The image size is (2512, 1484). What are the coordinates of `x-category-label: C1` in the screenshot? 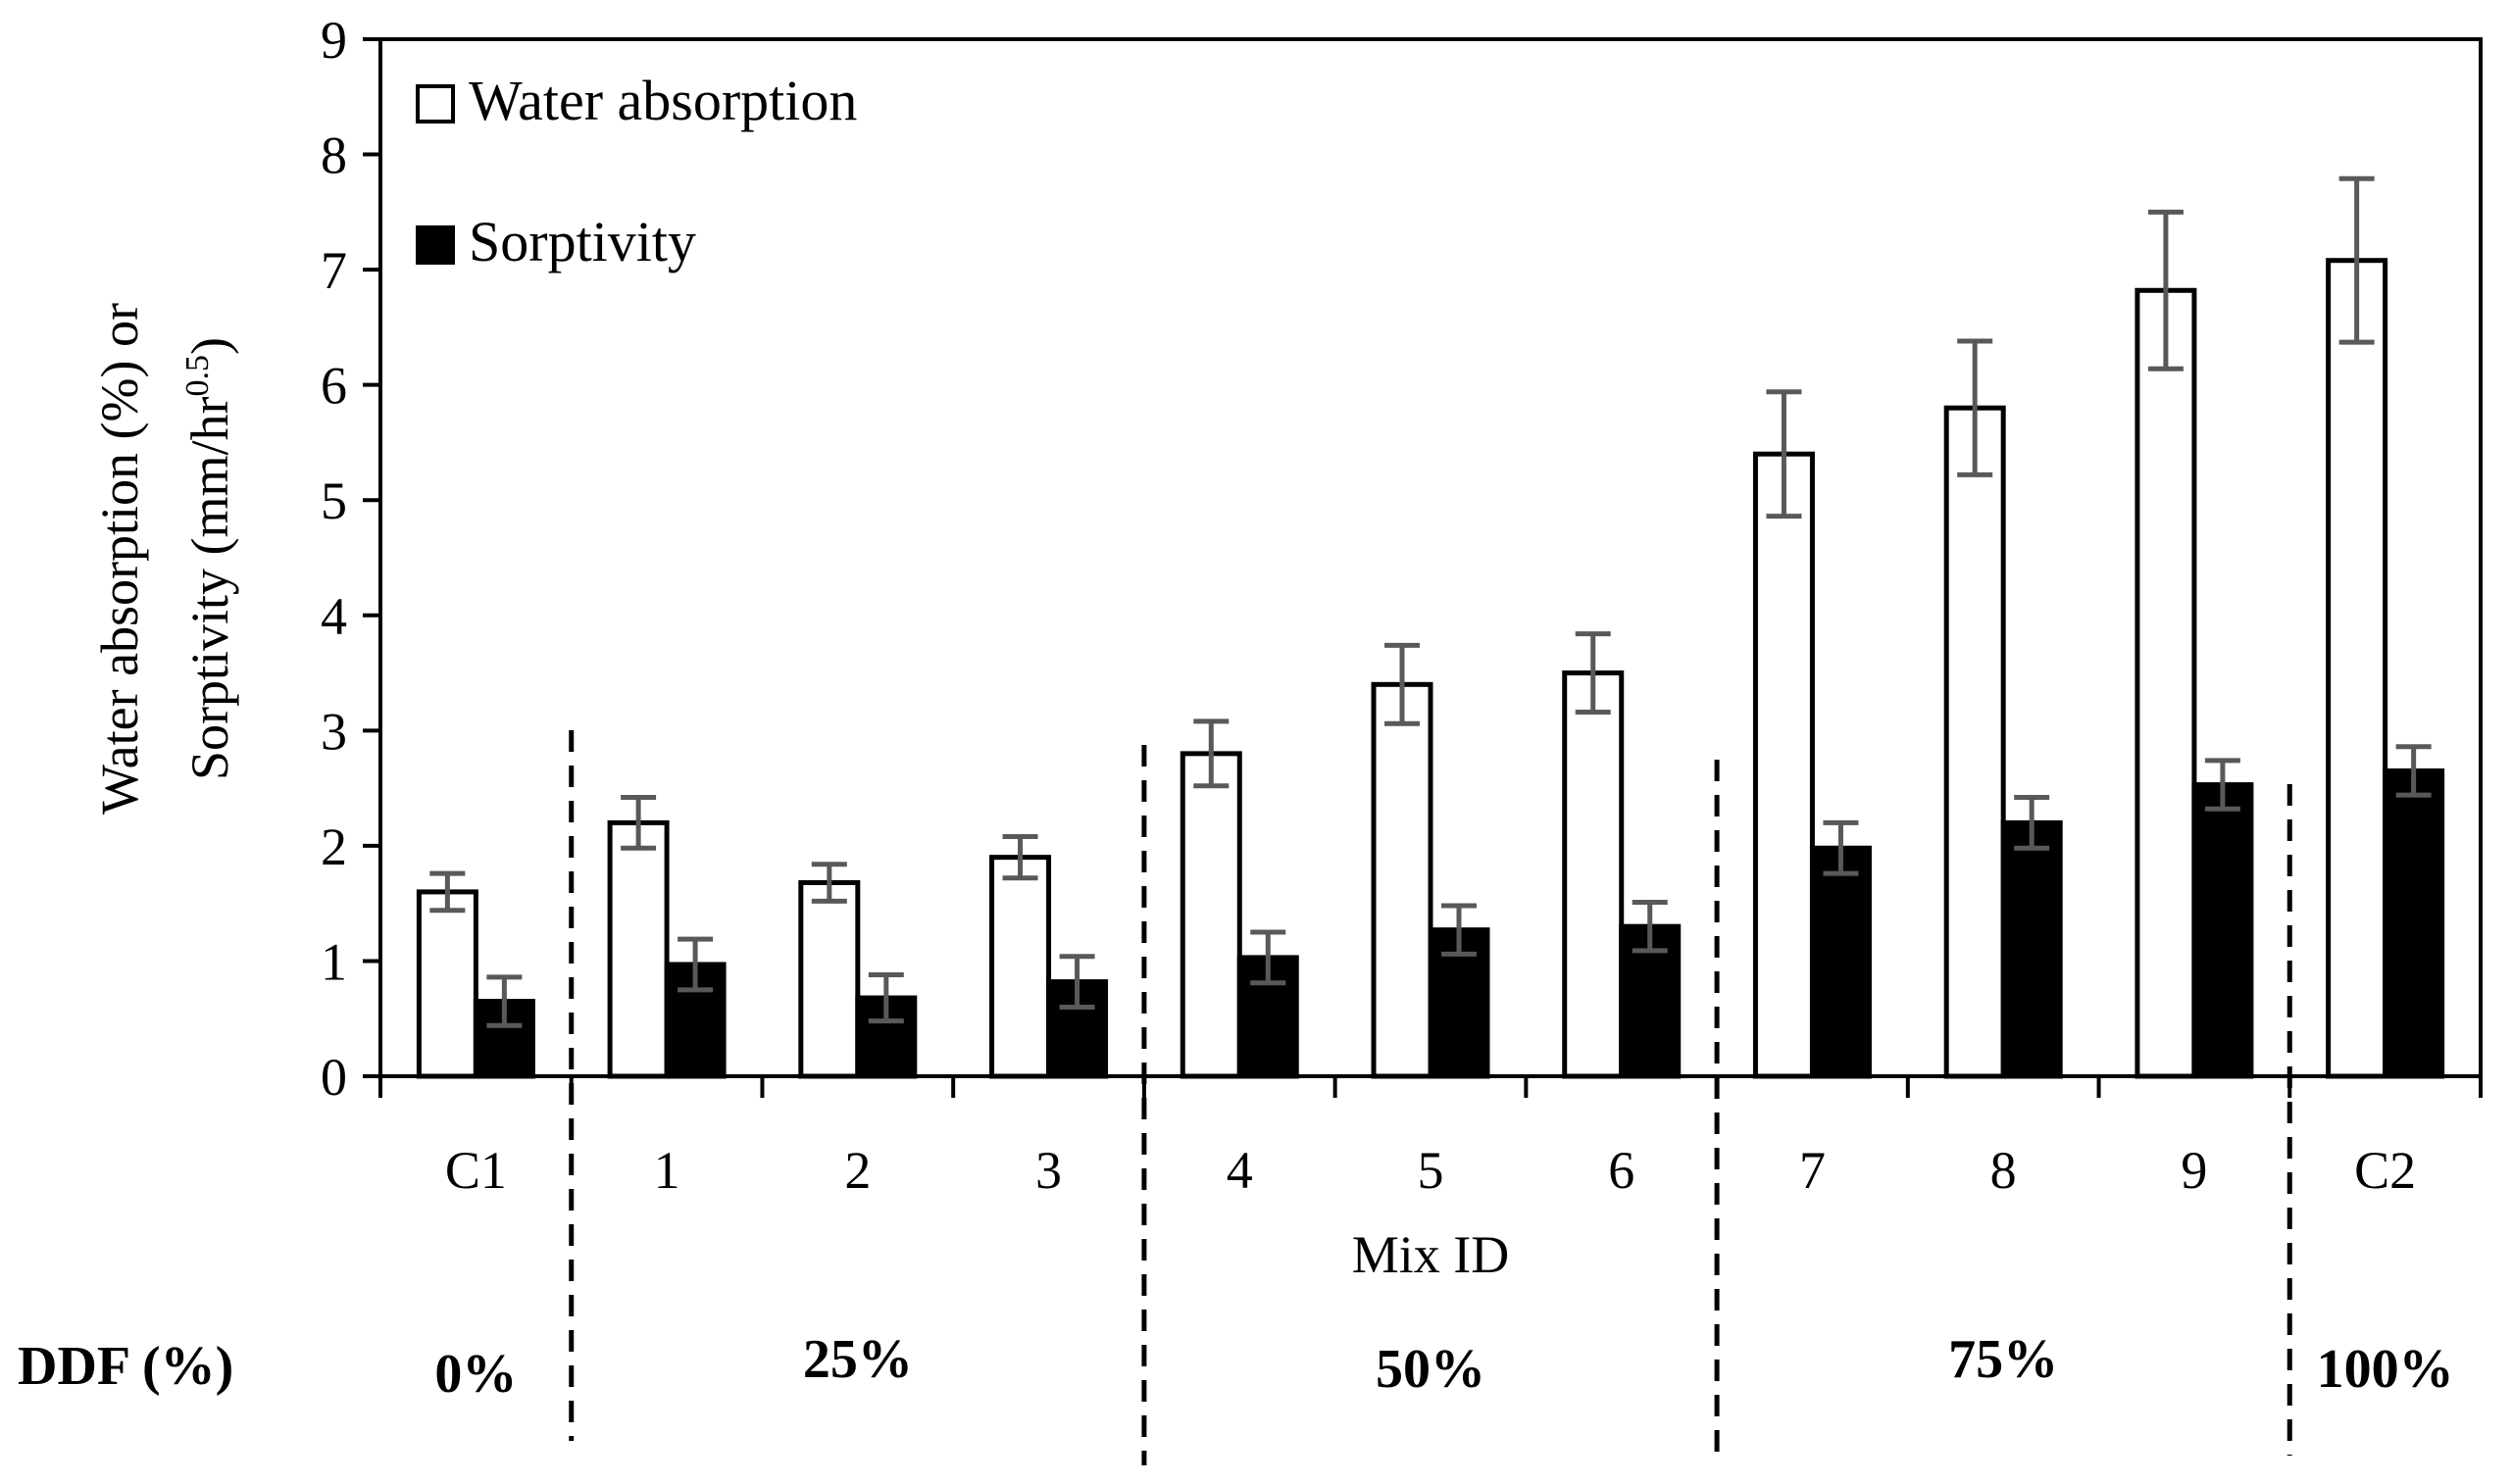 It's located at (476, 1171).